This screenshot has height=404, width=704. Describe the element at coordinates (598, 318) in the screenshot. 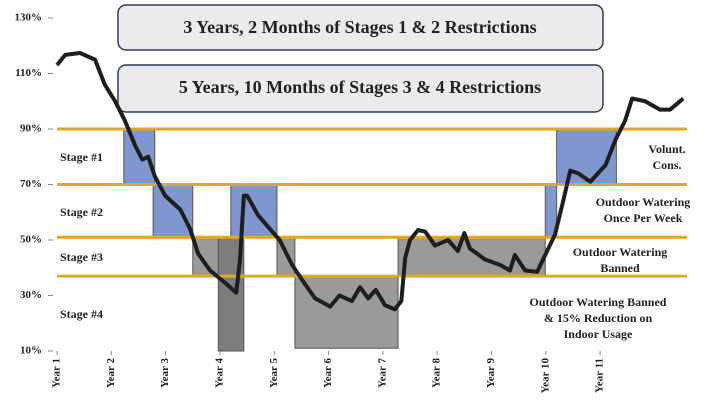

I see `stage-note: & 15% Reduction on` at that location.